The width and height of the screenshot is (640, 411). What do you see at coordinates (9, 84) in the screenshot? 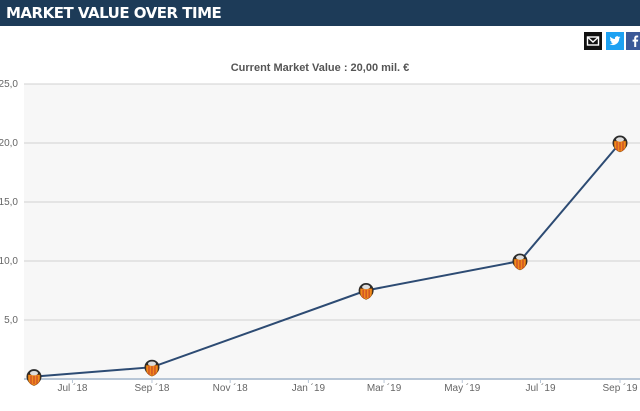
I see `y-tick-label: 25,0` at bounding box center [9, 84].